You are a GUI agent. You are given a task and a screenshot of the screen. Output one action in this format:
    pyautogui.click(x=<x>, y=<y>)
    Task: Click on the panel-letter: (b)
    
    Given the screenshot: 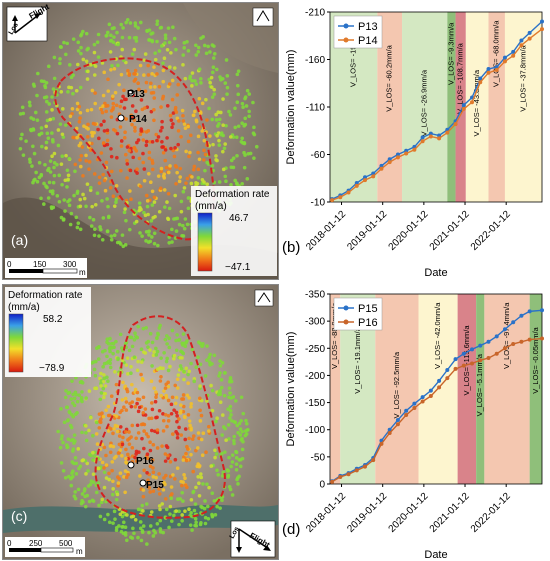 What is the action you would take?
    pyautogui.click(x=291, y=247)
    